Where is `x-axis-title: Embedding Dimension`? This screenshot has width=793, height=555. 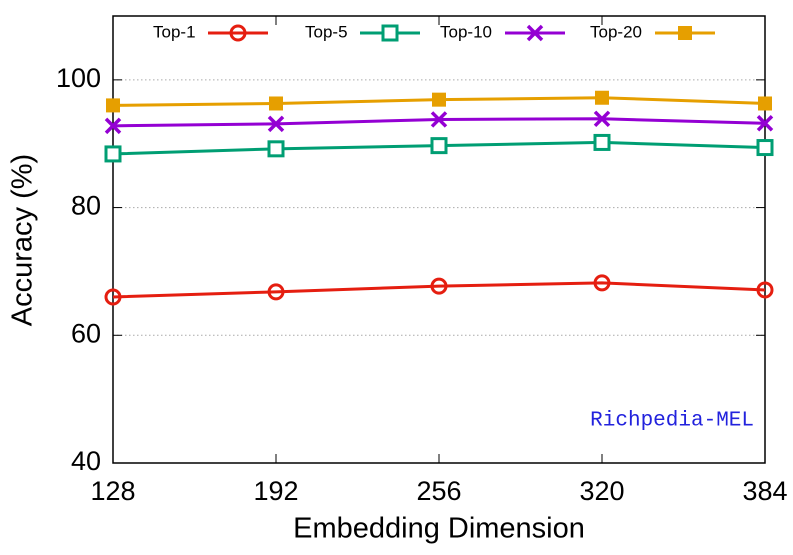 x-axis-title: Embedding Dimension is located at coordinates (439, 529).